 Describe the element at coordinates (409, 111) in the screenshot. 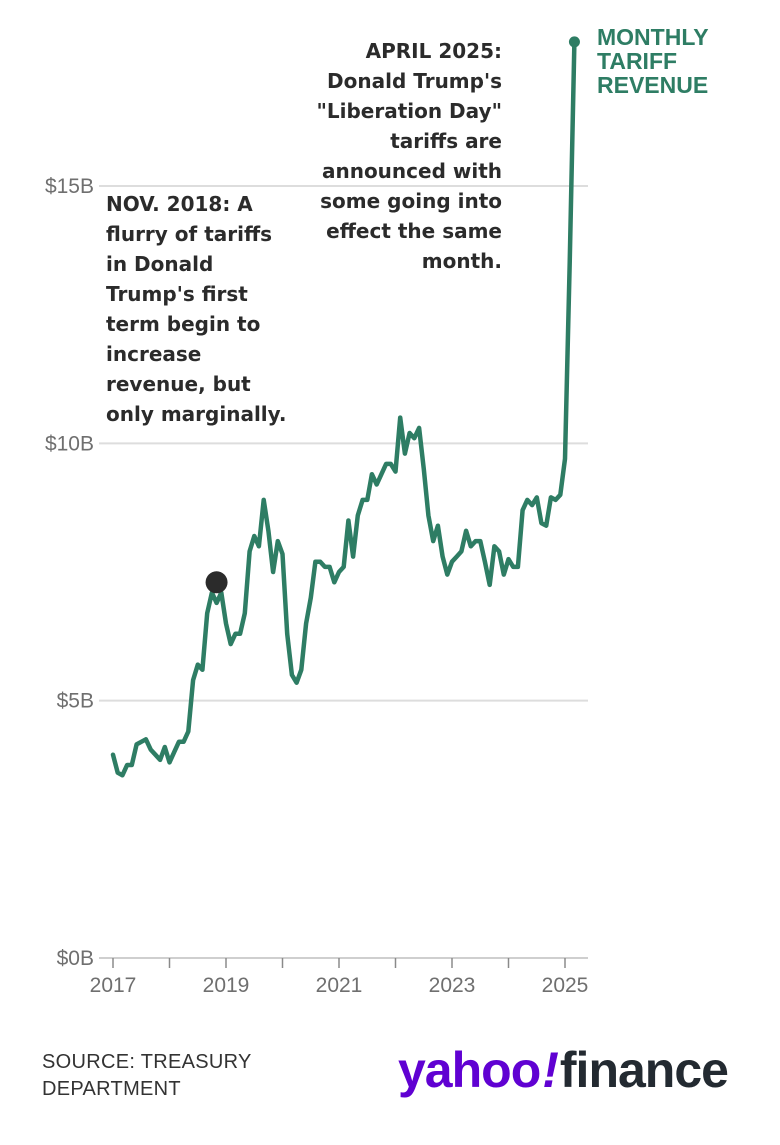

I see `annotation-line: "Liberation Day"` at that location.